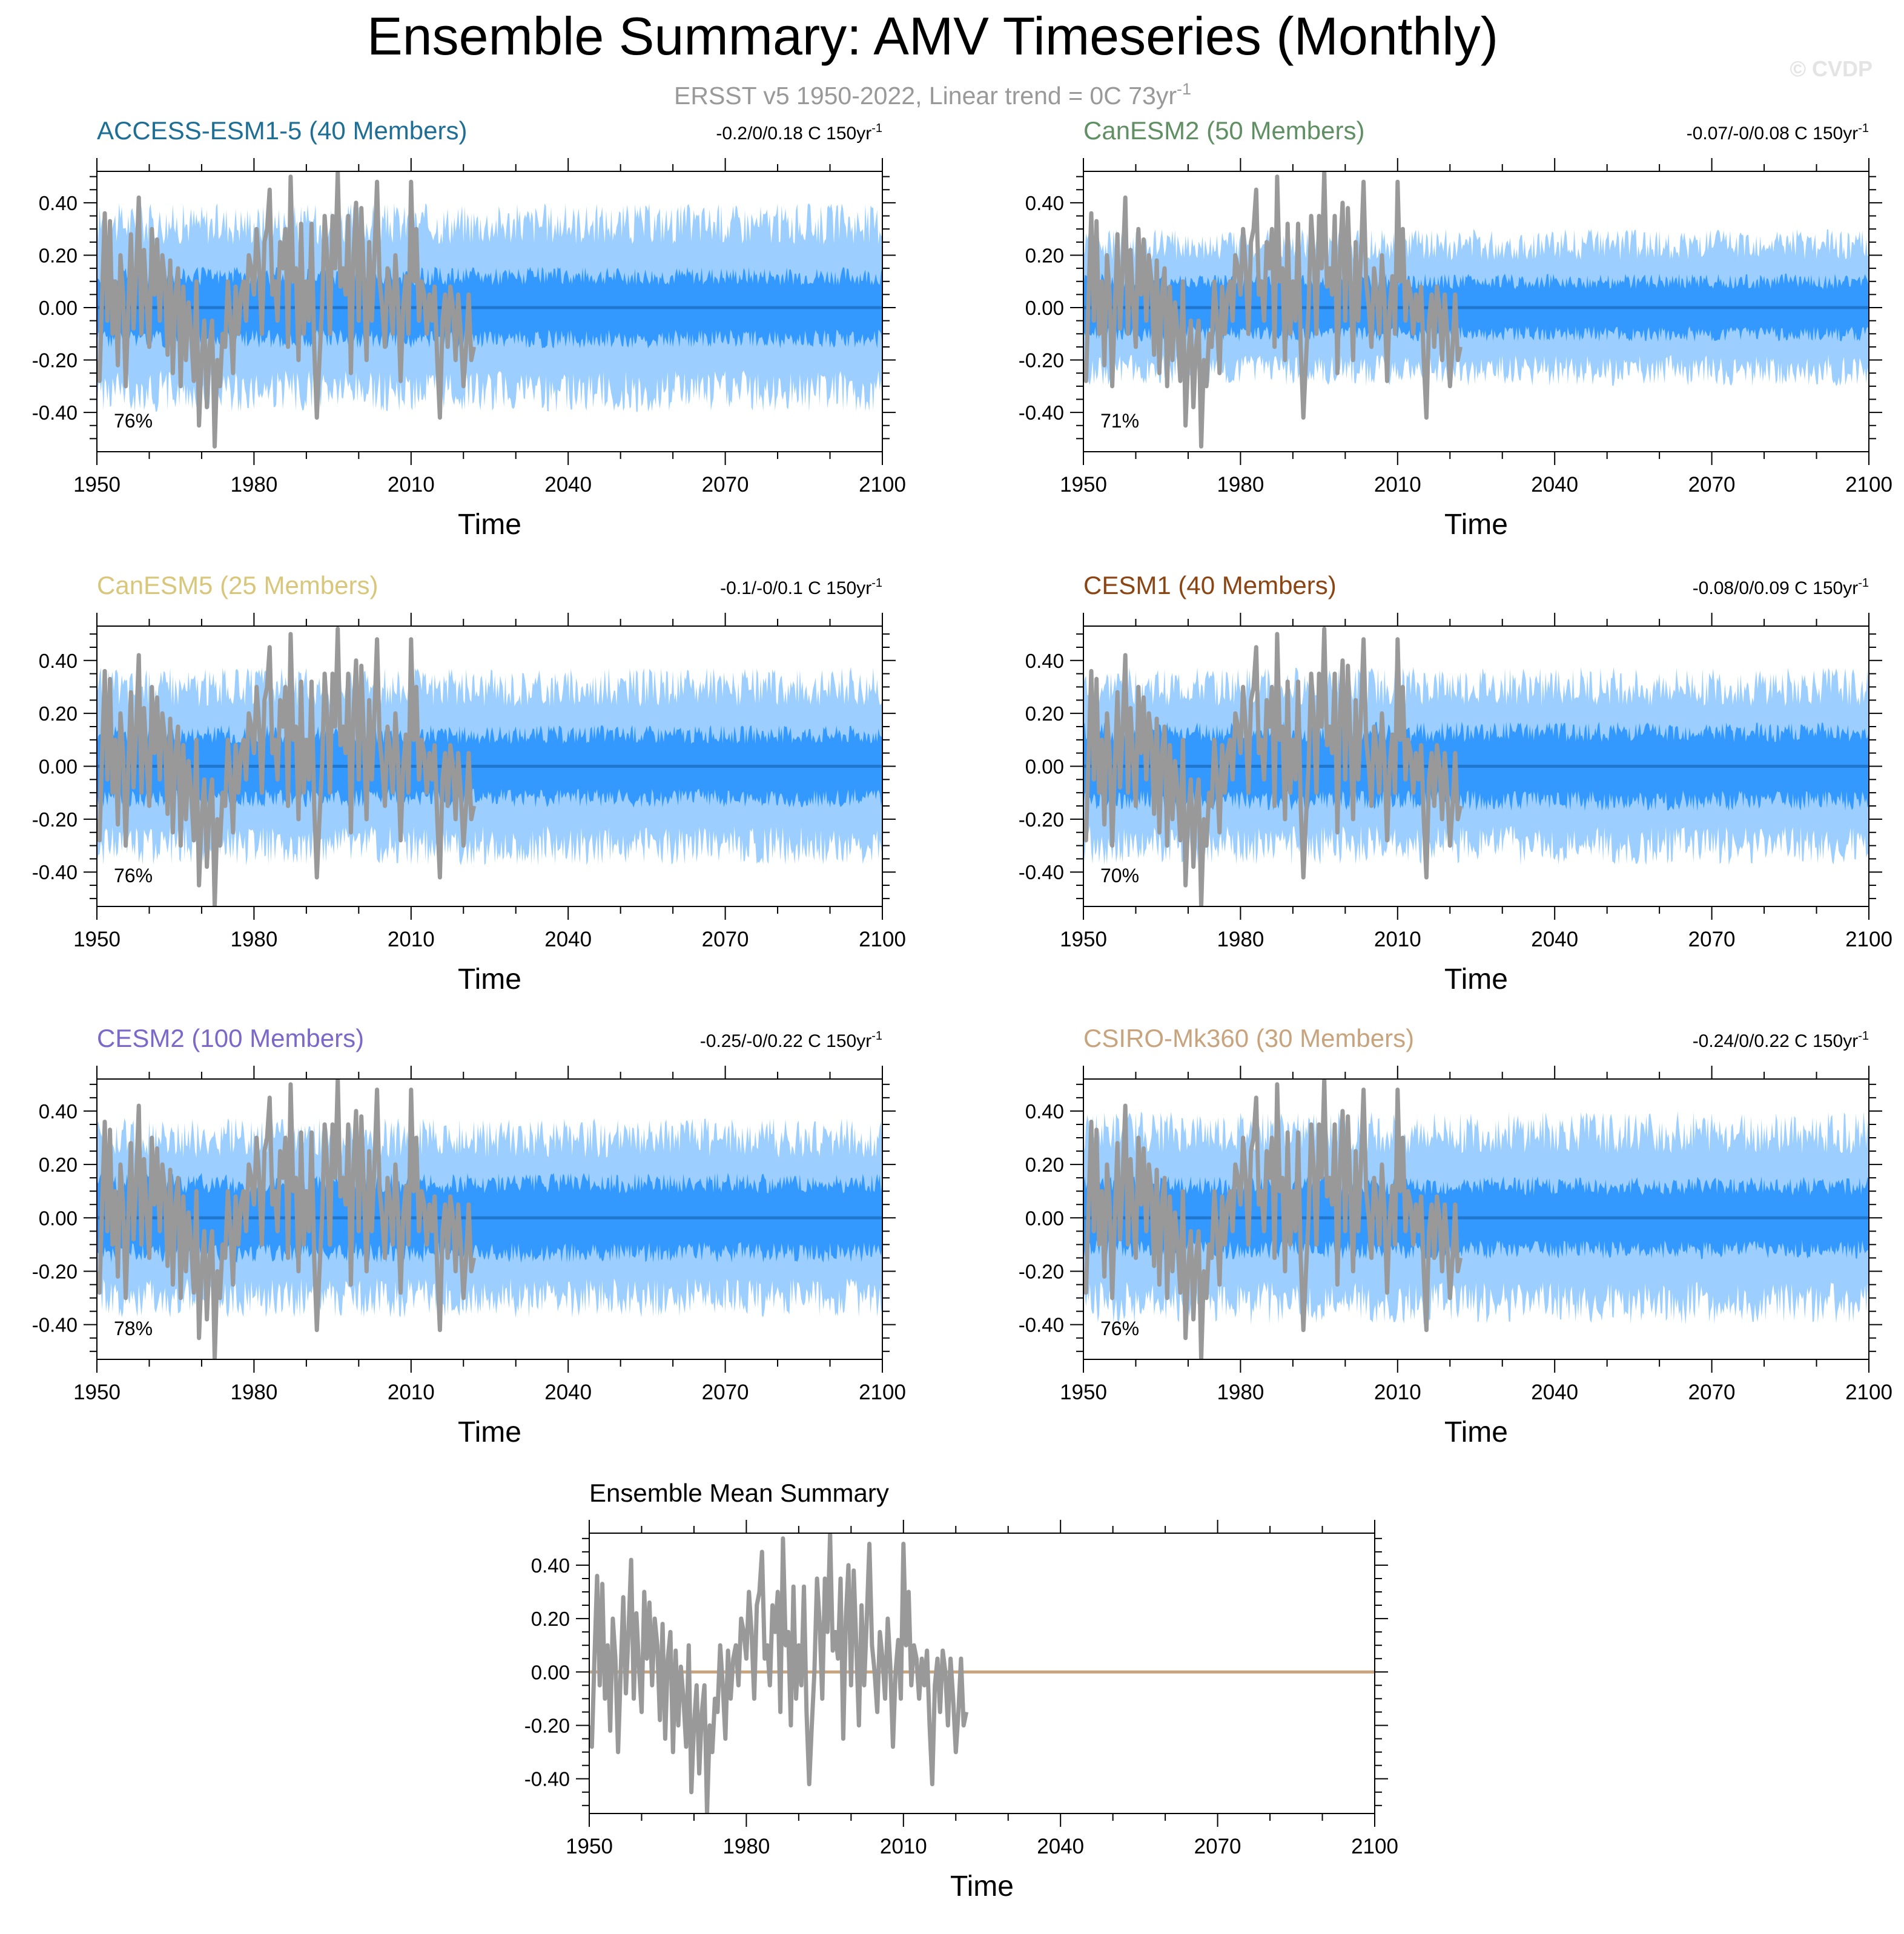  I want to click on trend-label-main: -0.08/0/0.09 C 150yr, so click(1776, 588).